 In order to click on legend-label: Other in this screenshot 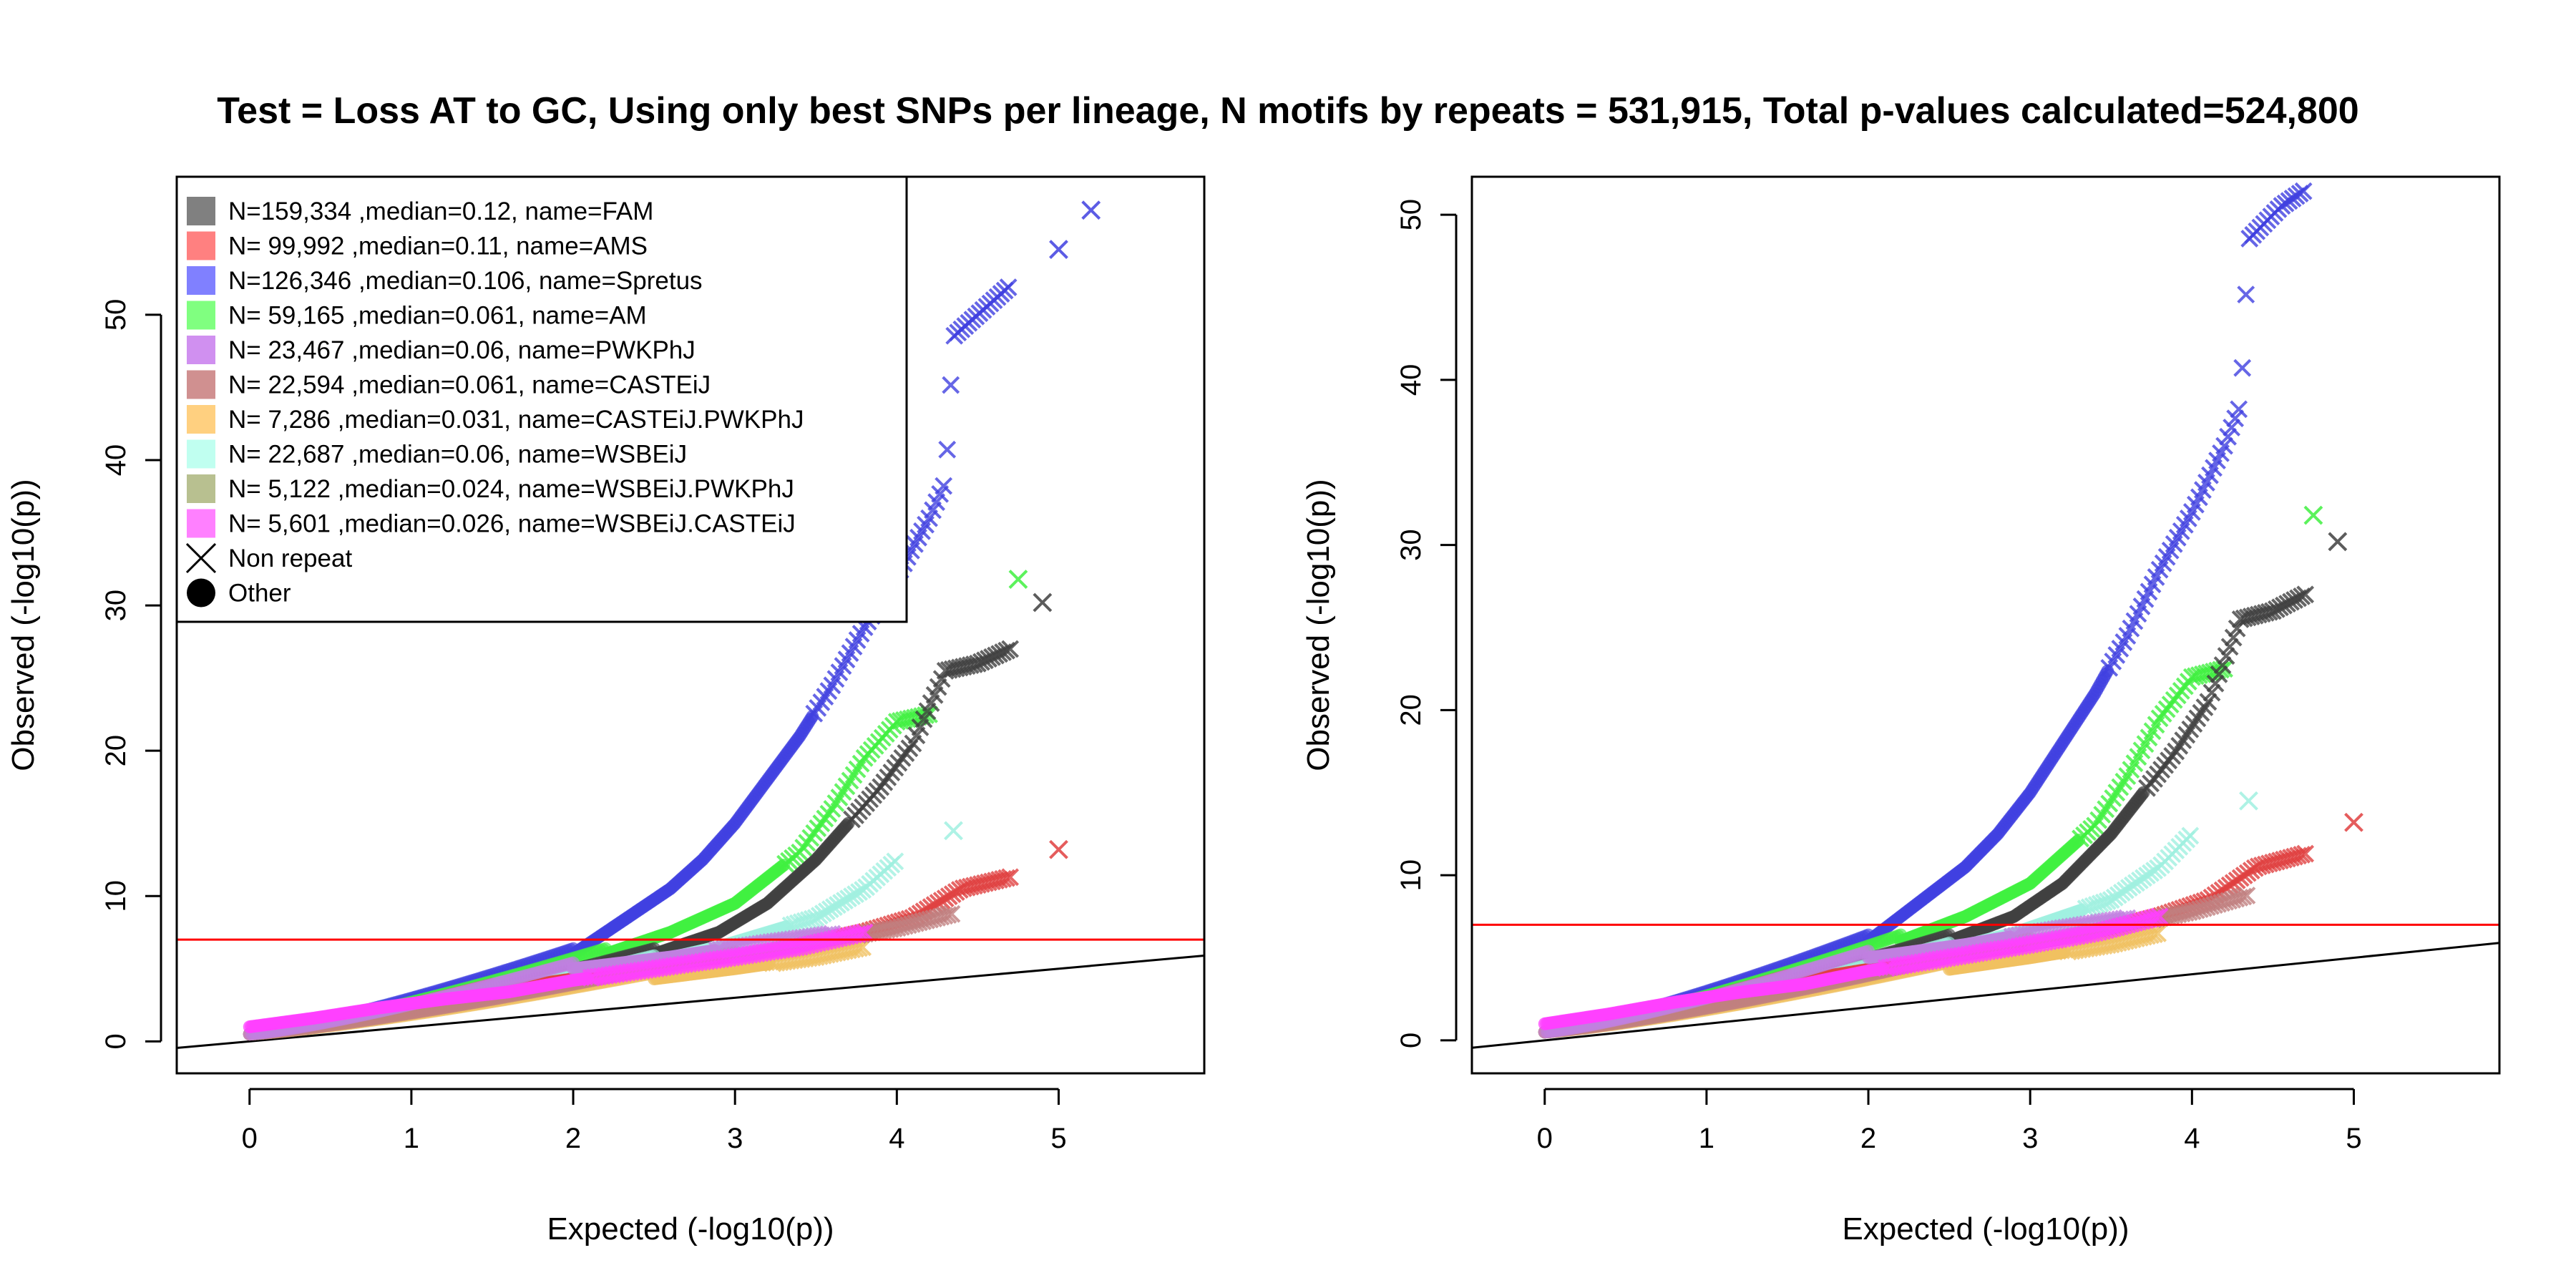, I will do `click(259, 594)`.